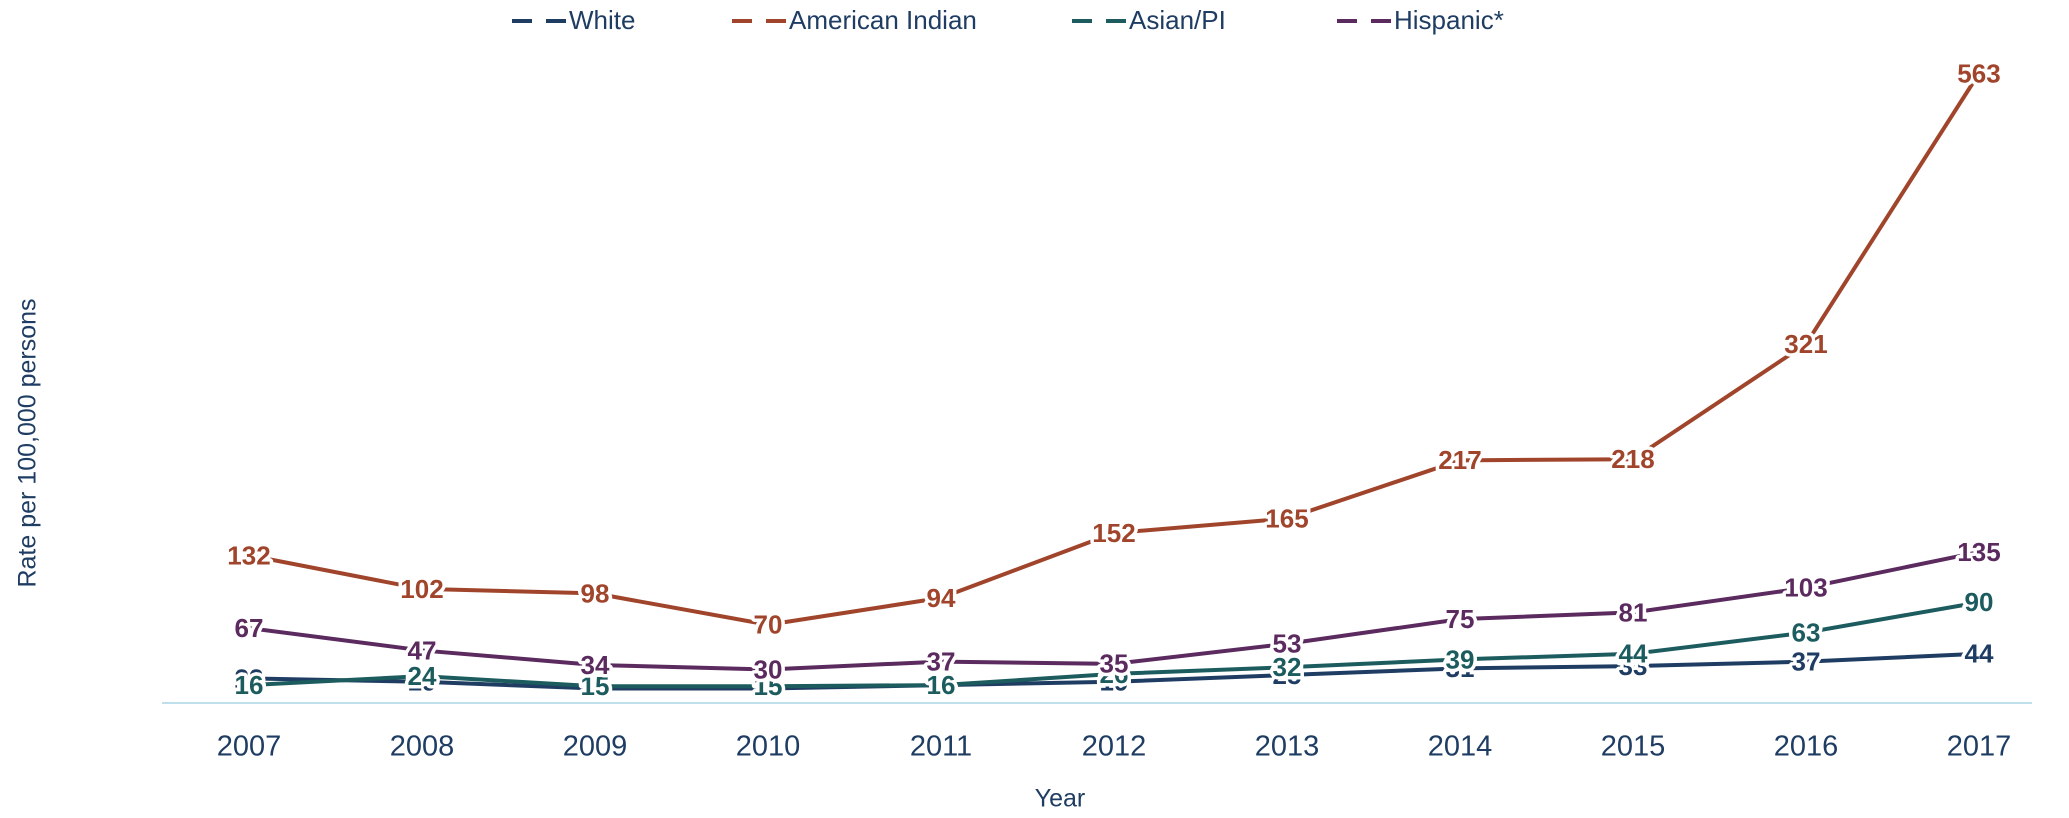 The image size is (2069, 818). What do you see at coordinates (595, 665) in the screenshot?
I see `data-label: 34` at bounding box center [595, 665].